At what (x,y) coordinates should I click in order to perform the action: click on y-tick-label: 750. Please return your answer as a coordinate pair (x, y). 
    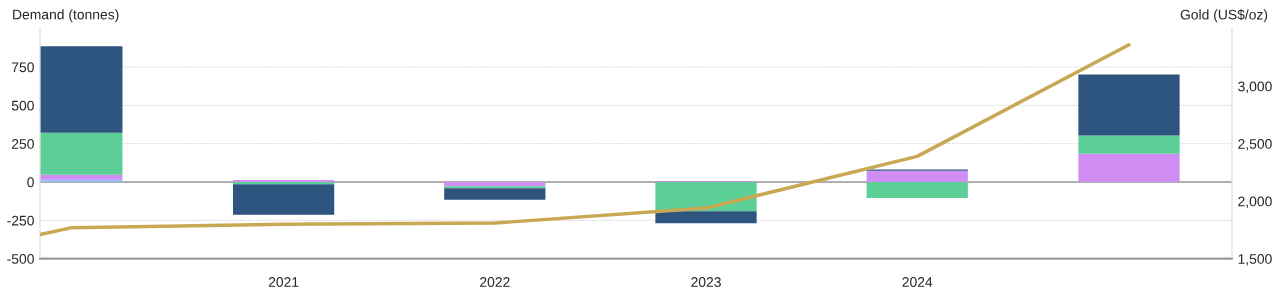
    Looking at the image, I should click on (22, 67).